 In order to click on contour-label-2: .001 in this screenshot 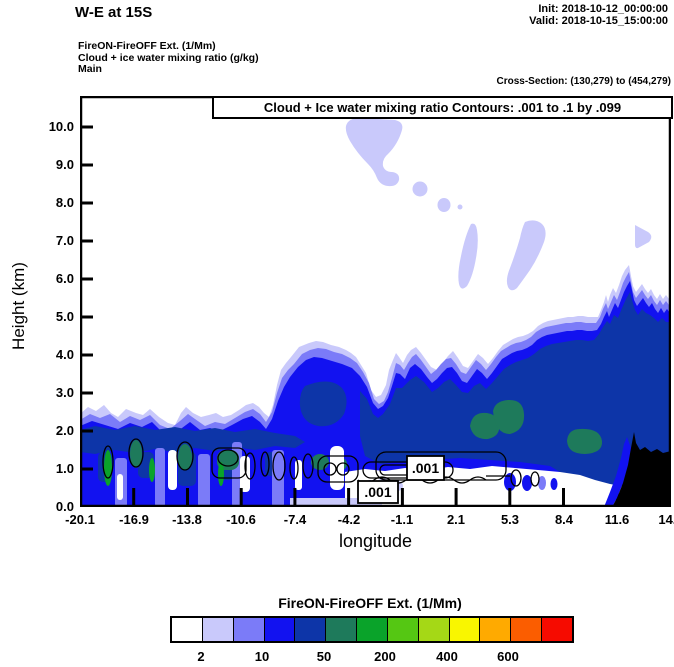, I will do `click(378, 492)`.